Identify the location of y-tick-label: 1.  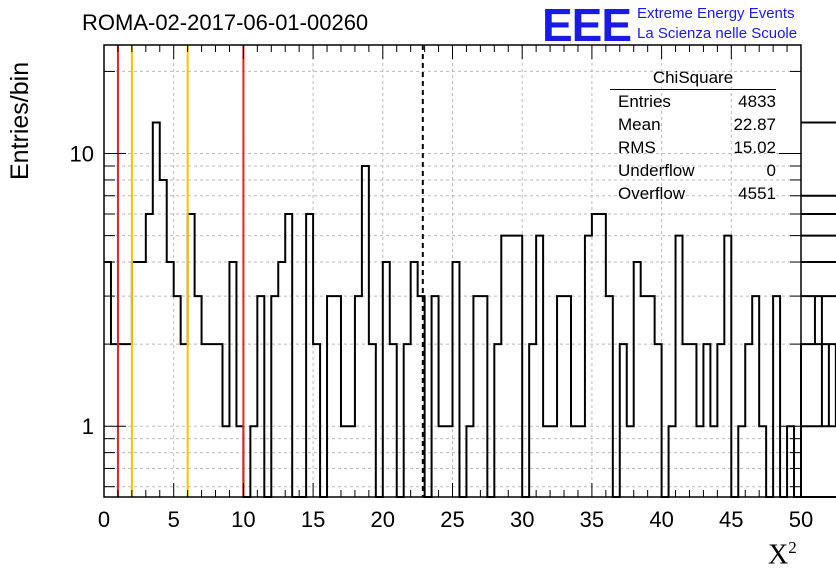
(88, 426).